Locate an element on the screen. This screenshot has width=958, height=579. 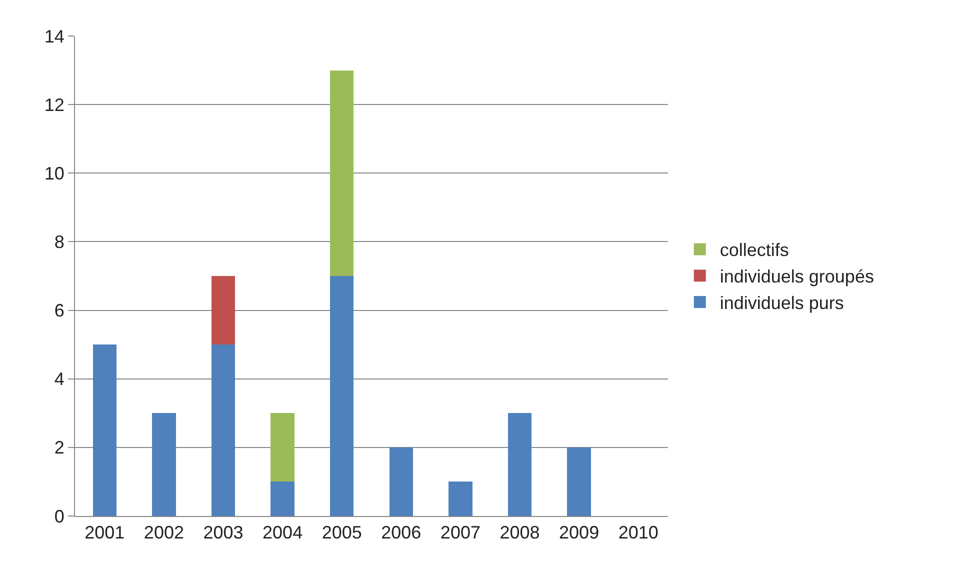
y-tick-label: 6 is located at coordinates (59, 310).